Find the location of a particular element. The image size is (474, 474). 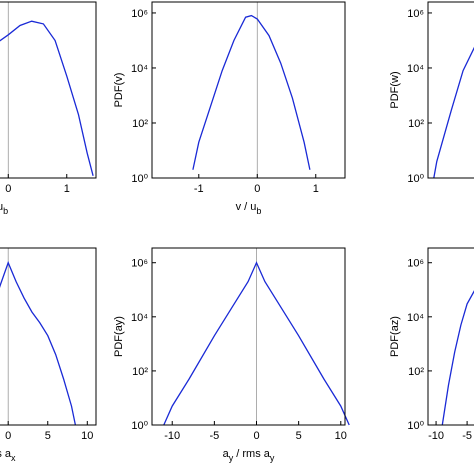

x-label-text: / rms a is located at coordinates (252, 454).